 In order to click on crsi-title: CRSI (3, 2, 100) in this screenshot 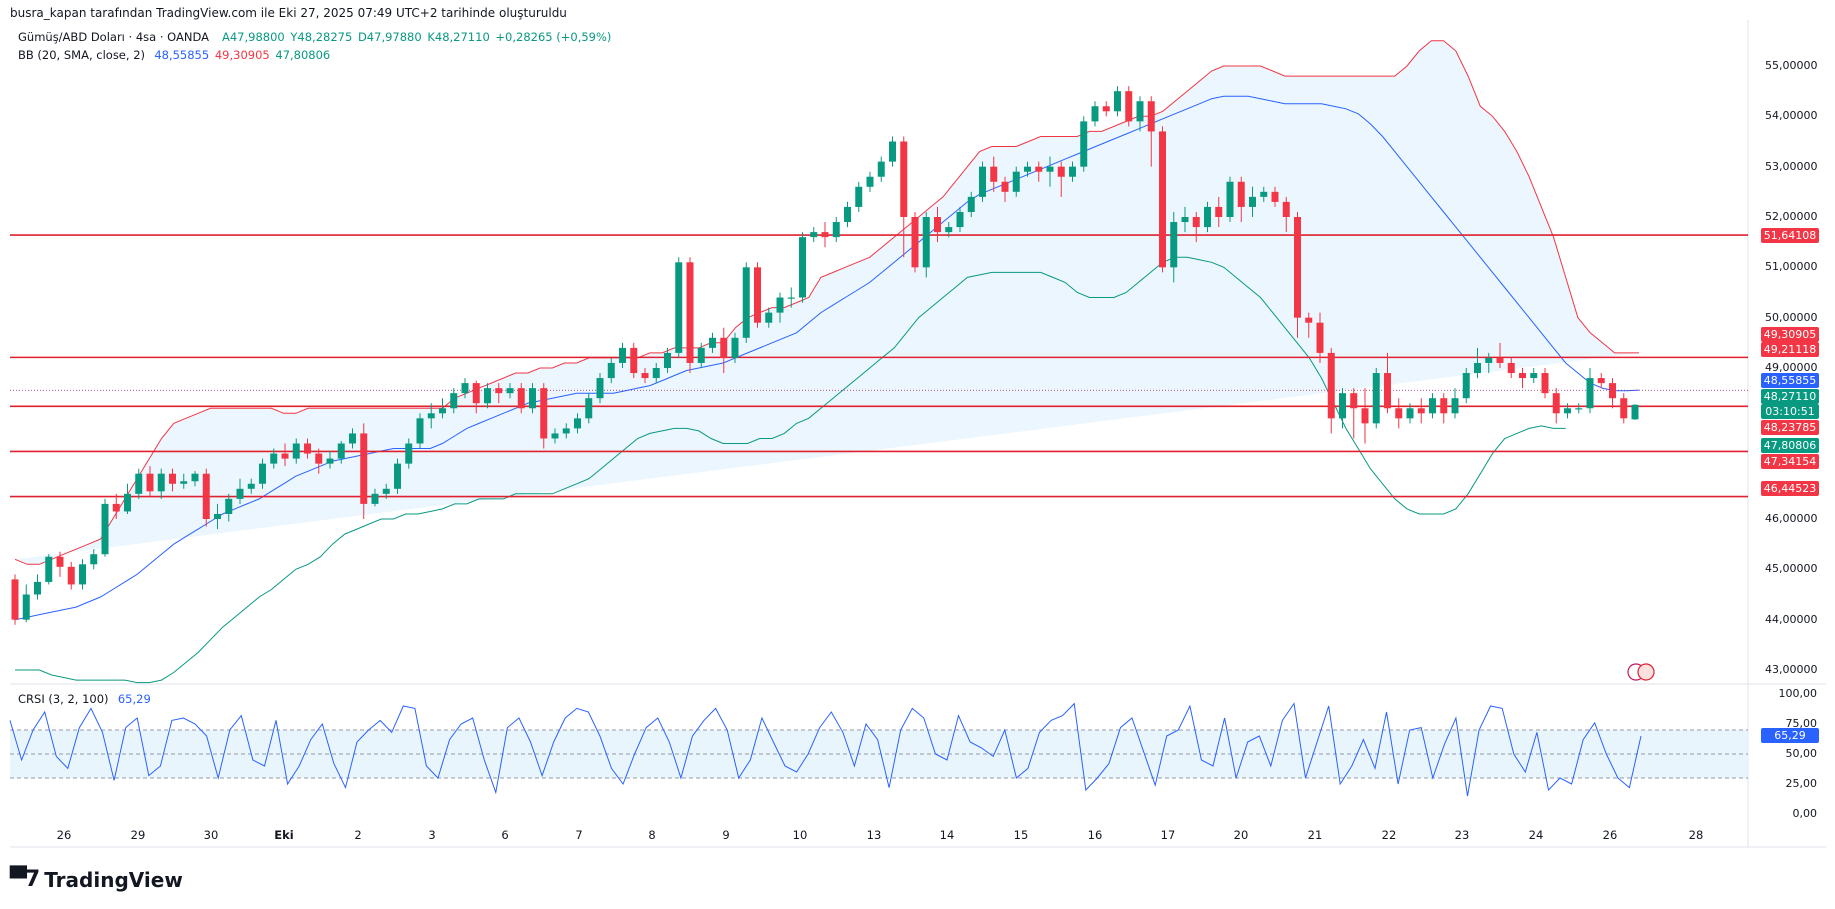, I will do `click(63, 699)`.